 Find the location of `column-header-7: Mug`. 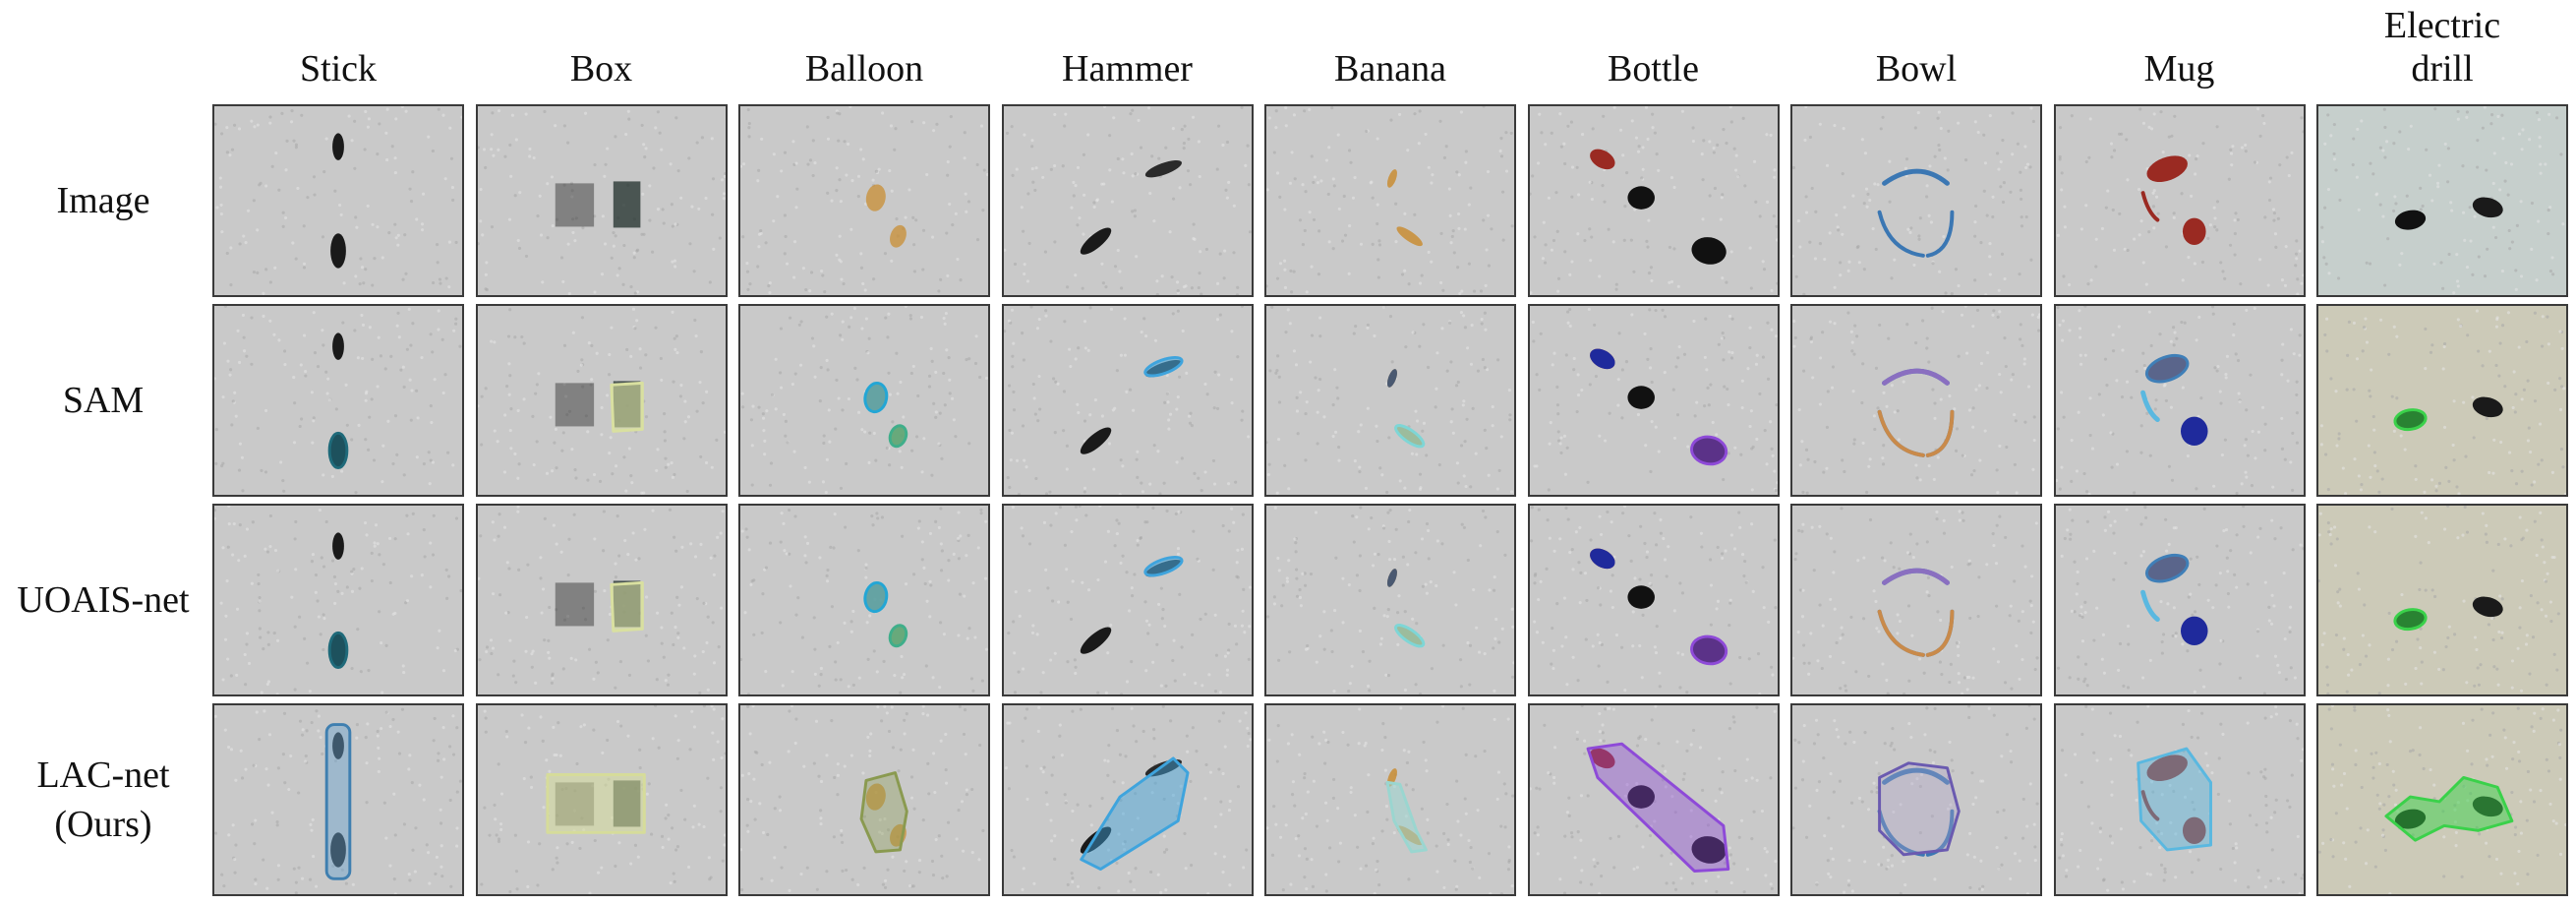

column-header-7: Mug is located at coordinates (2180, 51).